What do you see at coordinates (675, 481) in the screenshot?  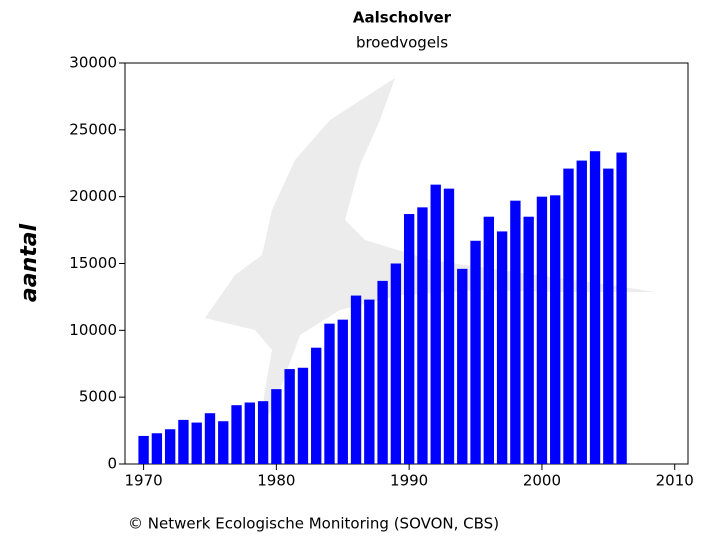 I see `x-tick-label: 2010` at bounding box center [675, 481].